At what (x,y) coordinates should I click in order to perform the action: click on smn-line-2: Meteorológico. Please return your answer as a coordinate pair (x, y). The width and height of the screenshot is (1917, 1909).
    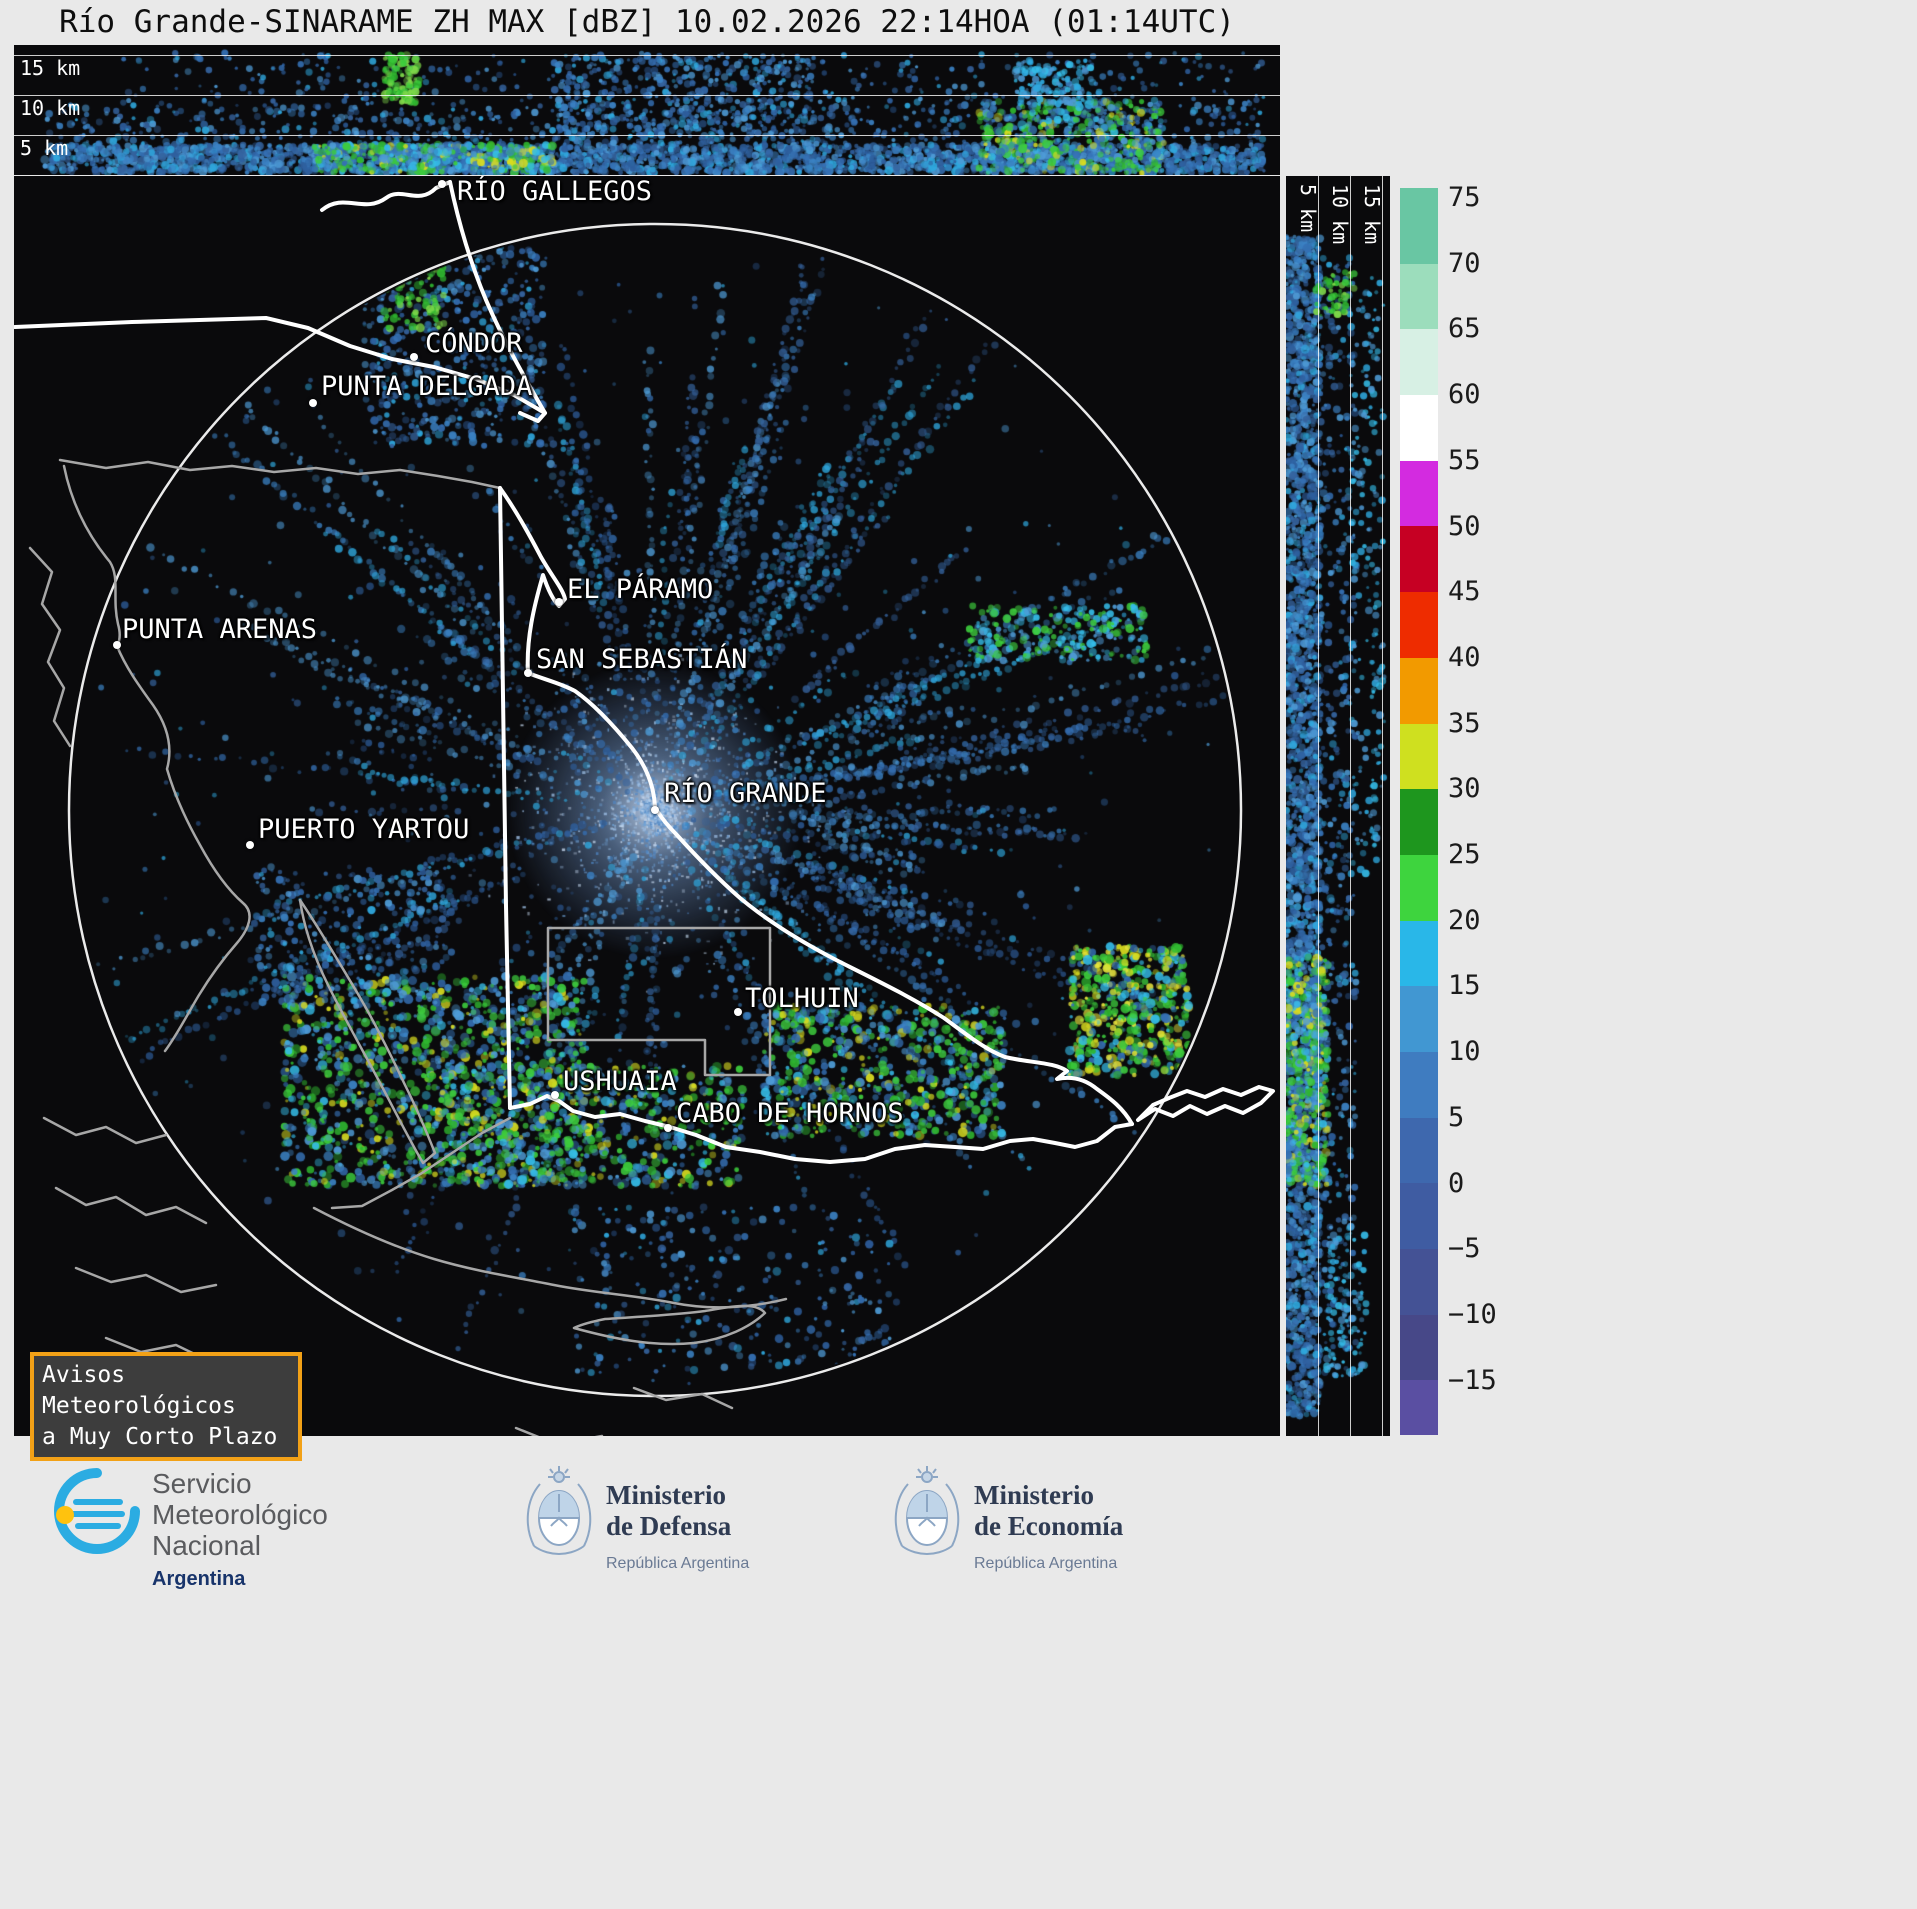
    Looking at the image, I should click on (240, 1514).